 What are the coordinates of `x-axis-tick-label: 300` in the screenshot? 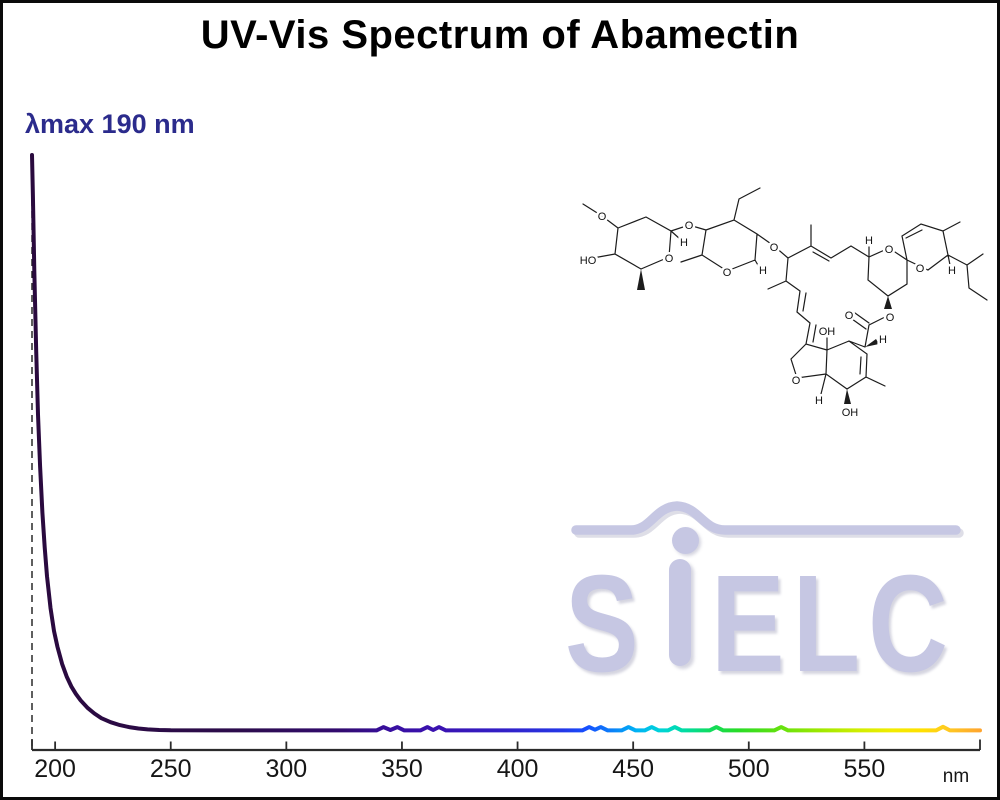 It's located at (286, 769).